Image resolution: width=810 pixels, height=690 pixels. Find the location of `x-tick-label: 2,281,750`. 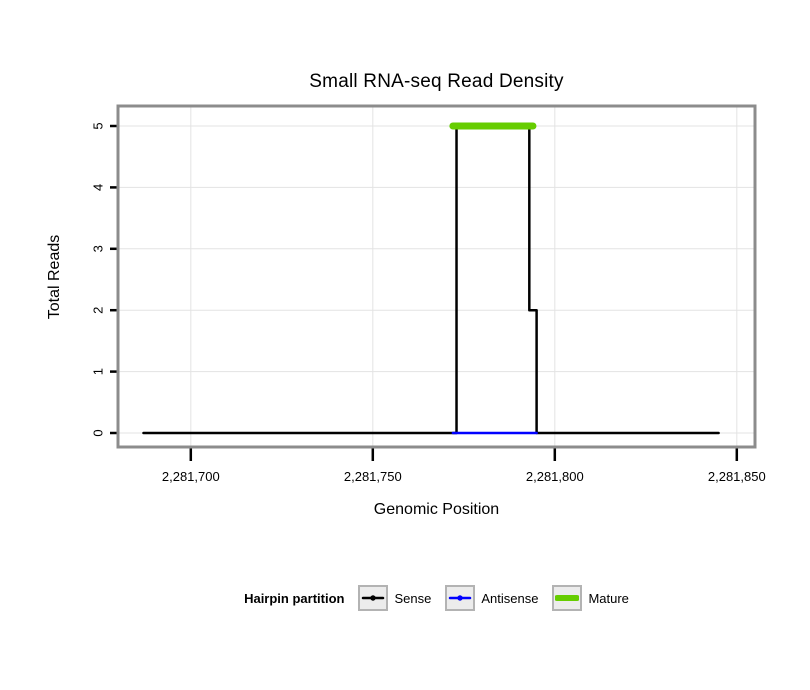

x-tick-label: 2,281,750 is located at coordinates (373, 476).